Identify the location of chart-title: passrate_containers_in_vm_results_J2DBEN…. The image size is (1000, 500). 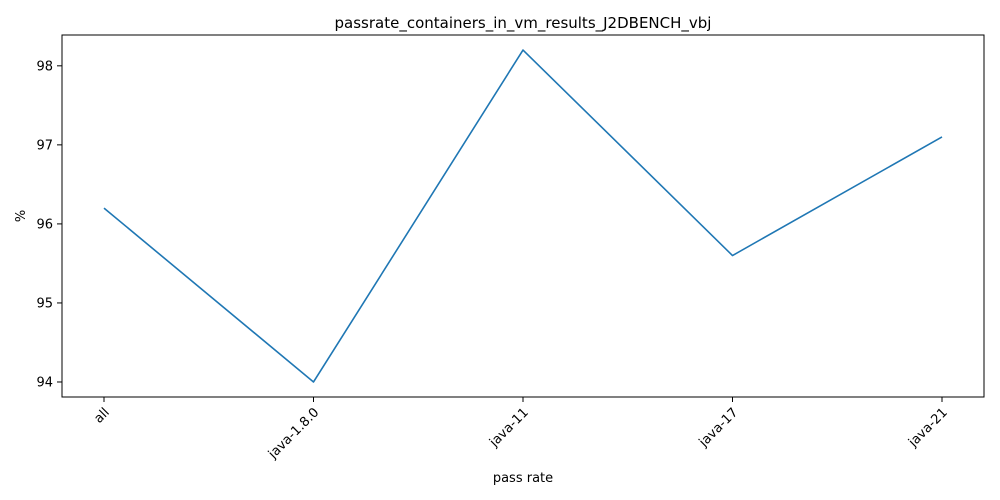
(523, 23).